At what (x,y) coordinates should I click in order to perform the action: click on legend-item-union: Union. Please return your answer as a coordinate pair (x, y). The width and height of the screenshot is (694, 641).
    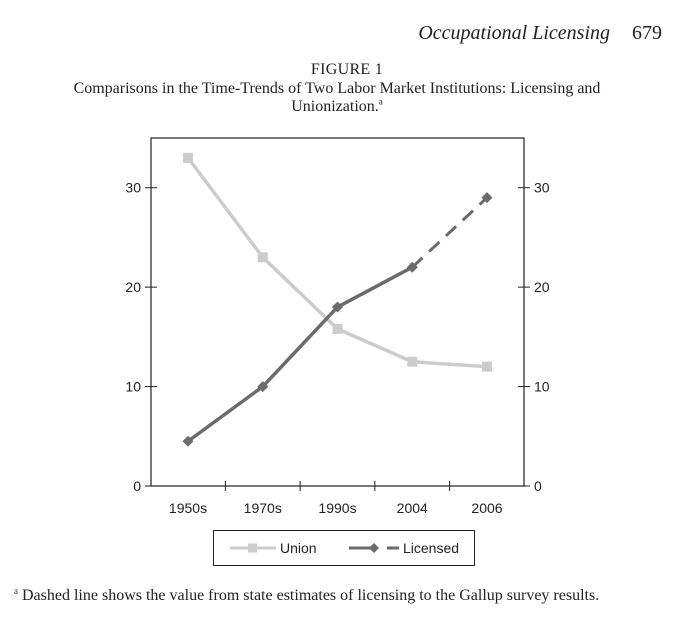
    Looking at the image, I should click on (272, 548).